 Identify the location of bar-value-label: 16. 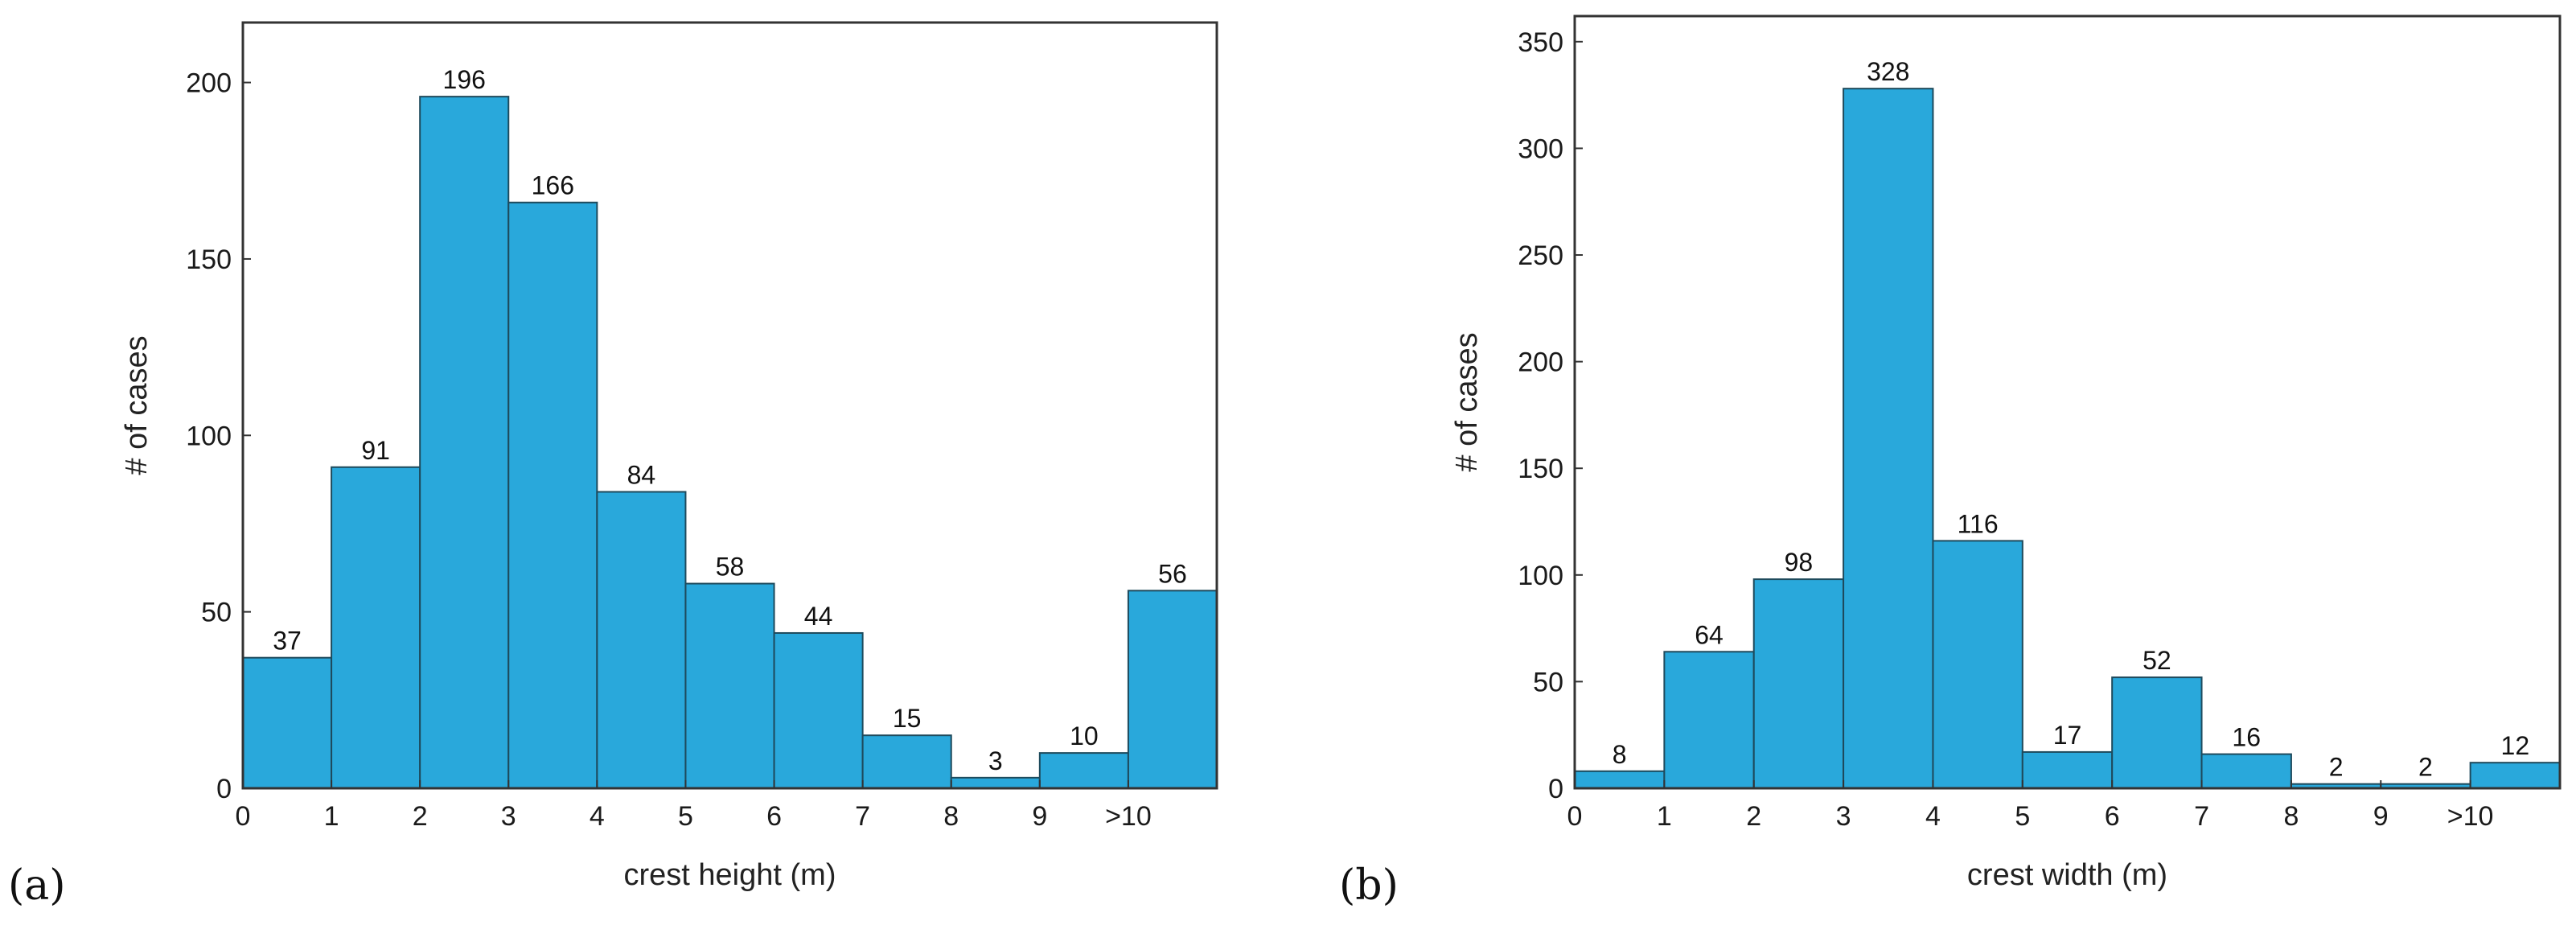
(2246, 737).